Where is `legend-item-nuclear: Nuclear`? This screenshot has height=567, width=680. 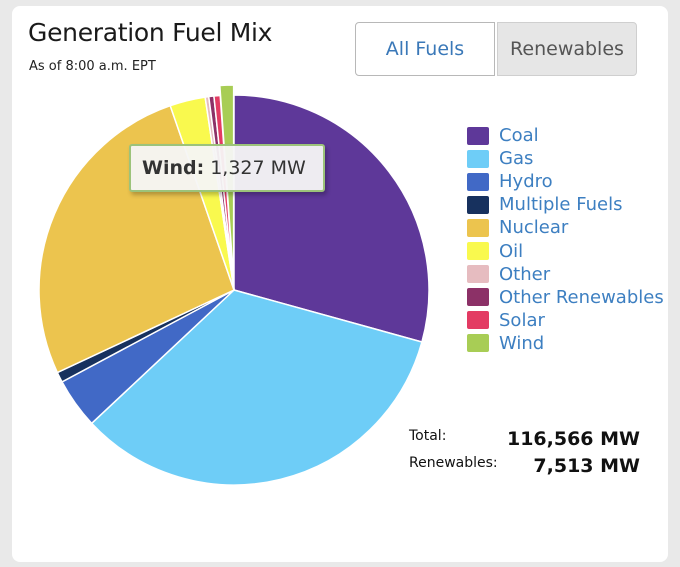 legend-item-nuclear: Nuclear is located at coordinates (566, 227).